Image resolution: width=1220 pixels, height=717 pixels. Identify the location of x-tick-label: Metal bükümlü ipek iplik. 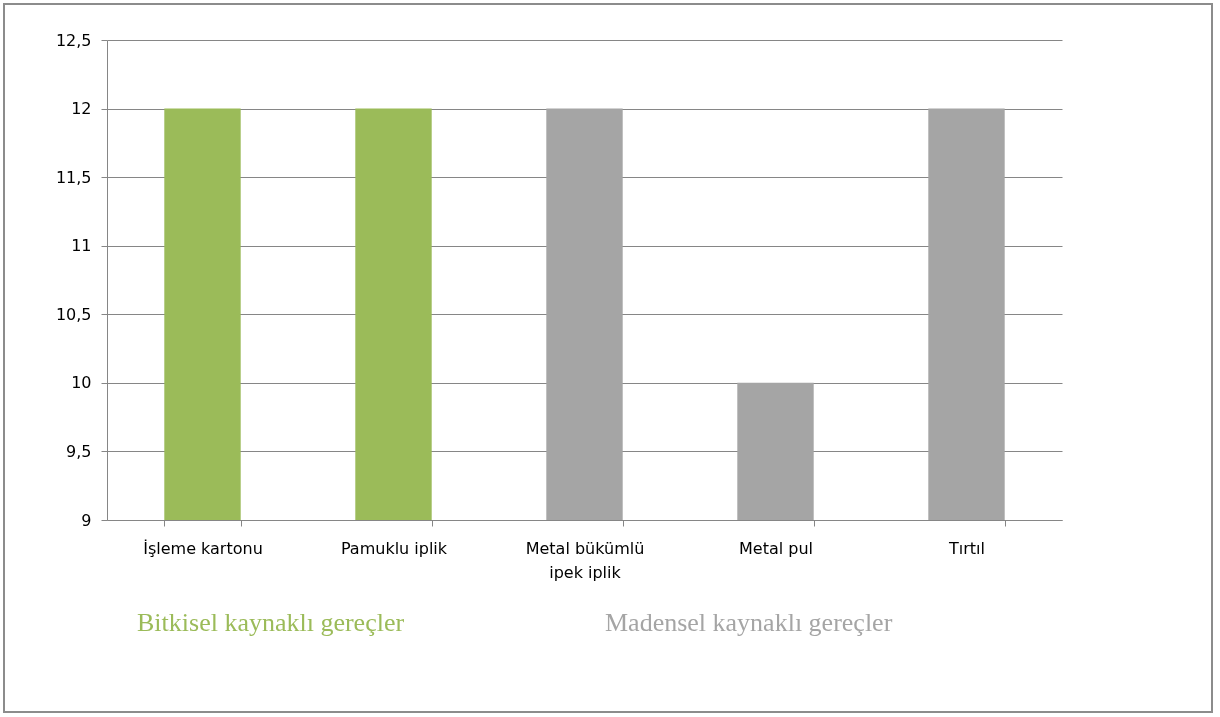
(585, 560).